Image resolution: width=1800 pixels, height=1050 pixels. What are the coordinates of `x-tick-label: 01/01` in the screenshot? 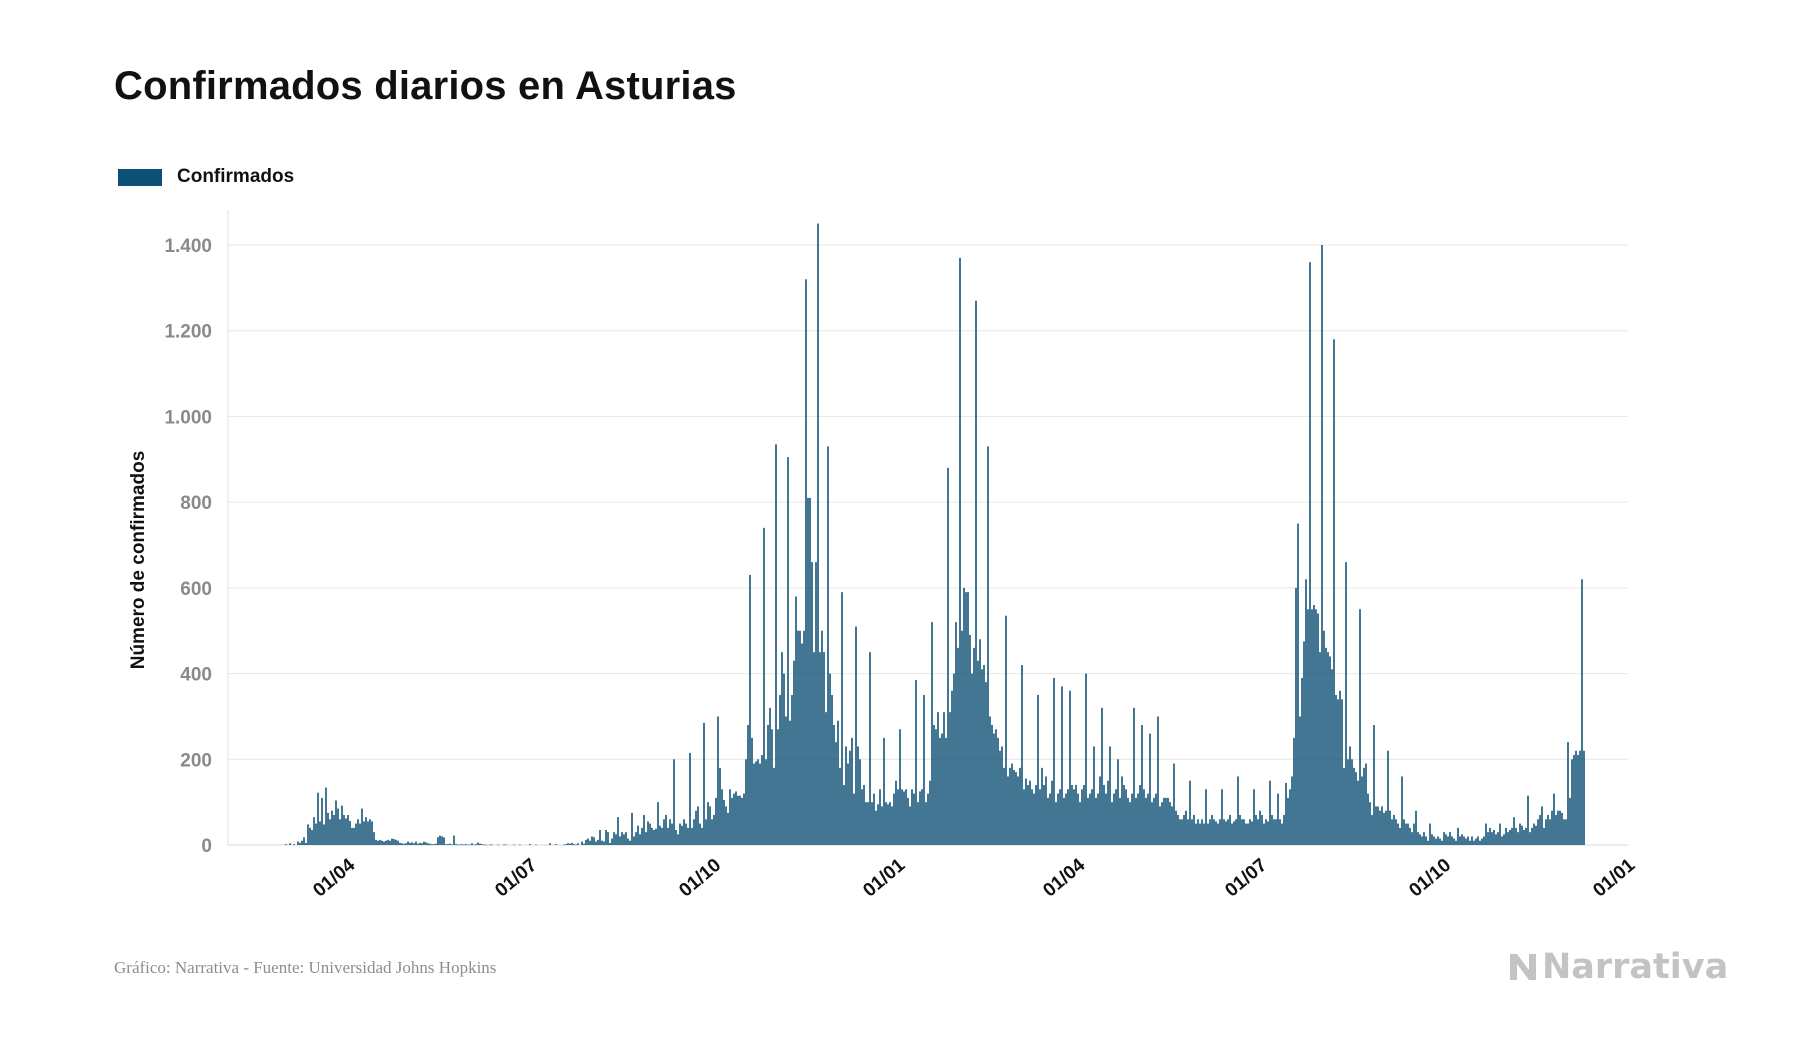 It's located at (884, 877).